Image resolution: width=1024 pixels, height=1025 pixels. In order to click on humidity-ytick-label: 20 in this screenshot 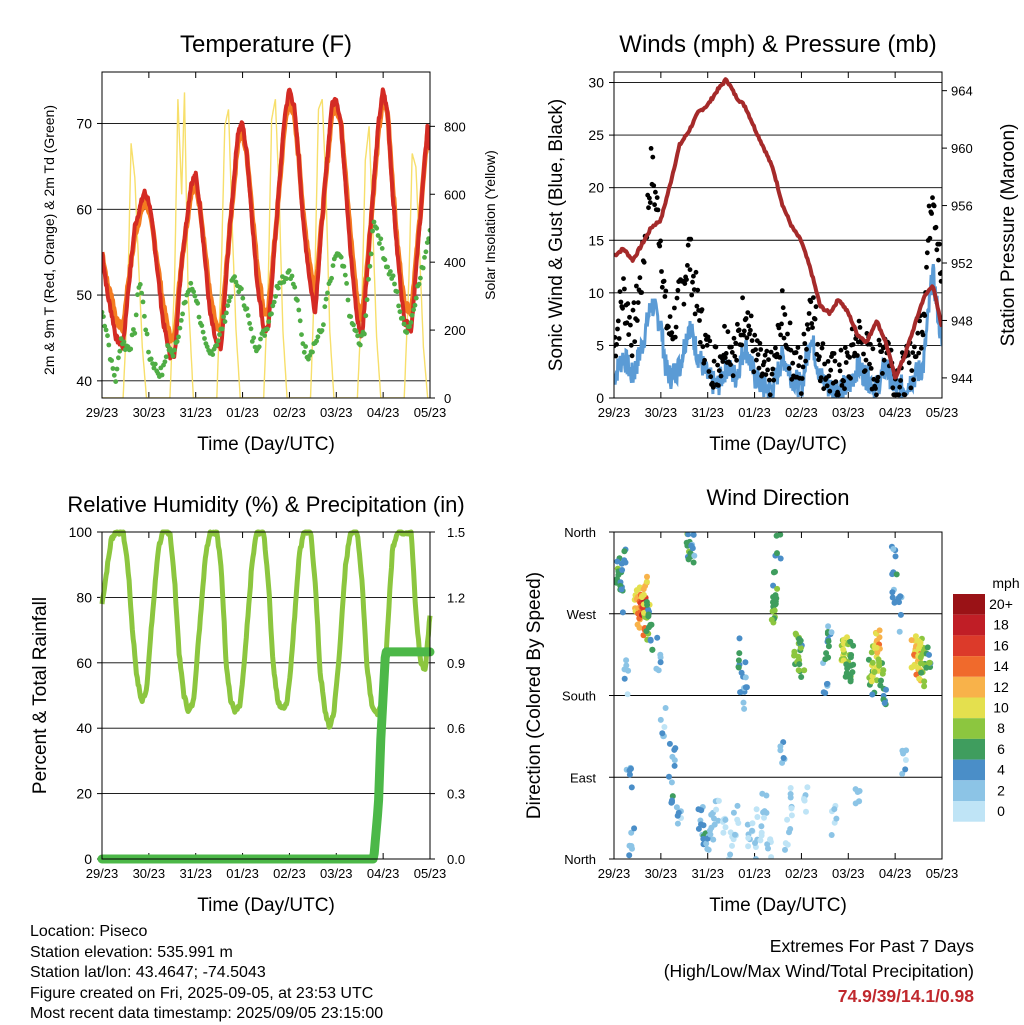, I will do `click(84, 794)`.